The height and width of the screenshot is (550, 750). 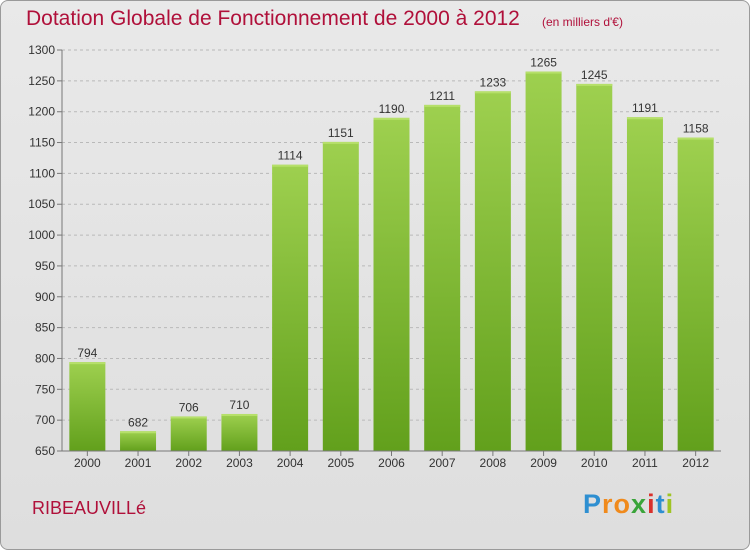 What do you see at coordinates (45, 328) in the screenshot?
I see `y-tick-label: 850` at bounding box center [45, 328].